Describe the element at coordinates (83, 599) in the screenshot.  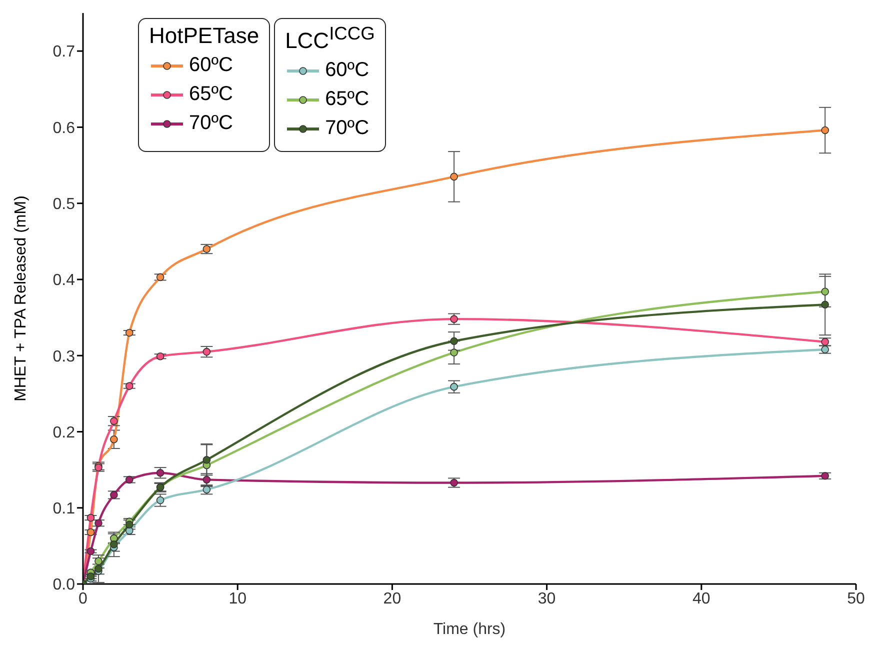
I see `x-tick-label: 0` at that location.